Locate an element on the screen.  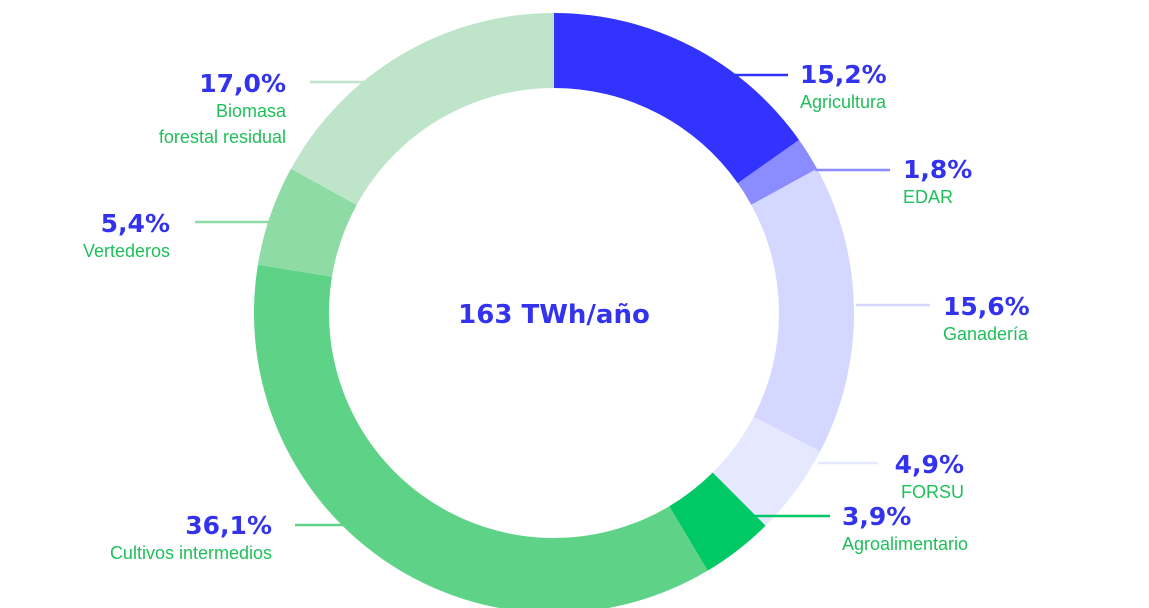
slice-percent-label: 15,2% is located at coordinates (843, 74).